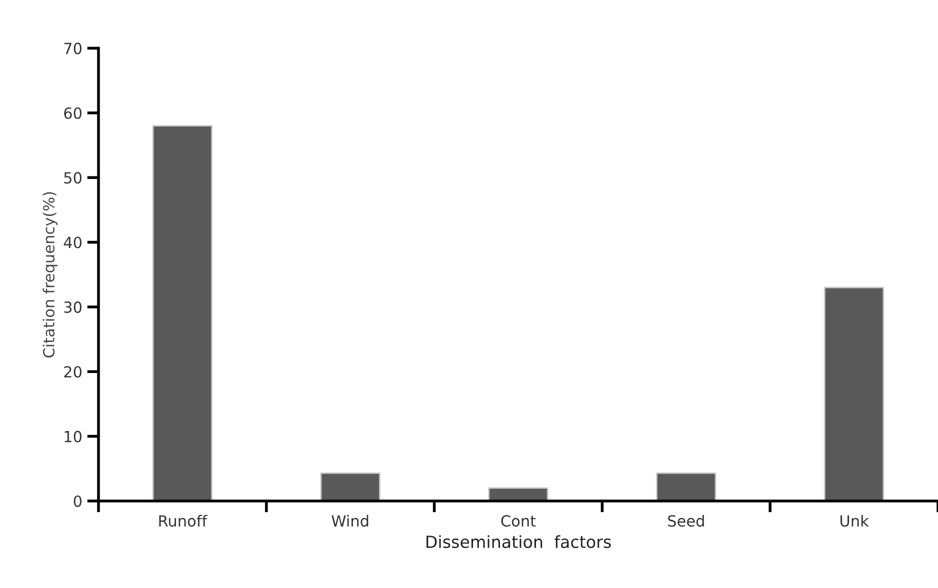 The width and height of the screenshot is (938, 588). Describe the element at coordinates (350, 520) in the screenshot. I see `x-tick-label: Wind` at that location.